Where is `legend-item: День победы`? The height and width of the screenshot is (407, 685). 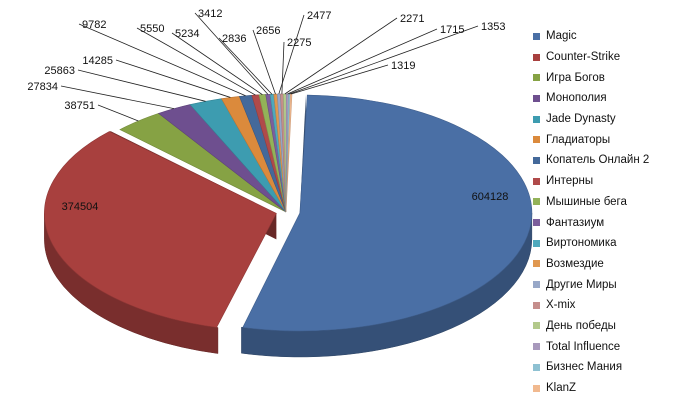
legend-item: День победы is located at coordinates (608, 326).